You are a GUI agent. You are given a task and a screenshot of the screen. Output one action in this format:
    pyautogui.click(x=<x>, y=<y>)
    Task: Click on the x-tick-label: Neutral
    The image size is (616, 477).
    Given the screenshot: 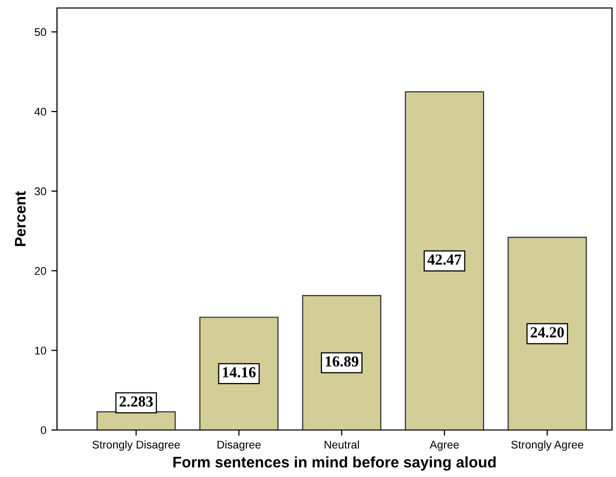 What is the action you would take?
    pyautogui.click(x=341, y=444)
    